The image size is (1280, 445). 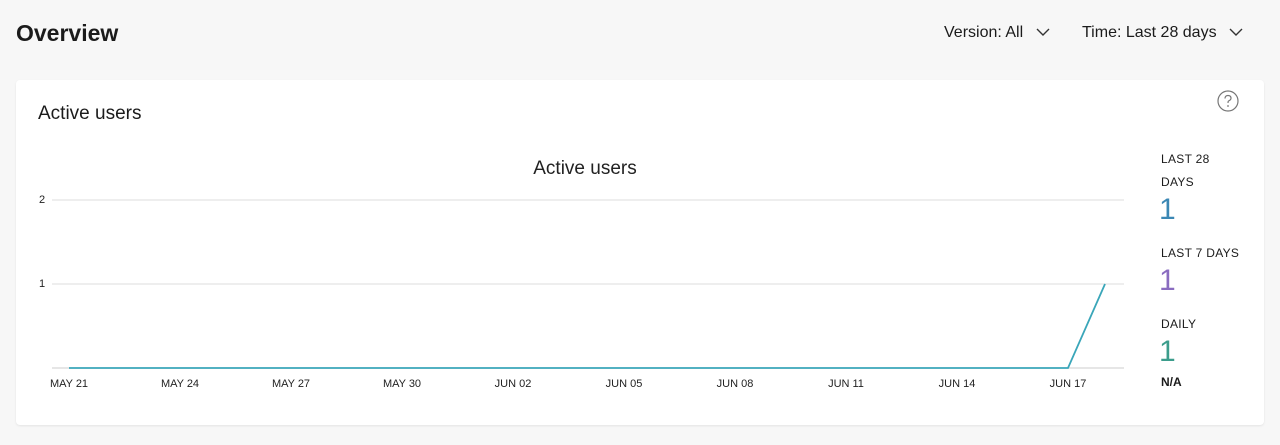 What do you see at coordinates (584, 168) in the screenshot?
I see `chart-title: Active users` at bounding box center [584, 168].